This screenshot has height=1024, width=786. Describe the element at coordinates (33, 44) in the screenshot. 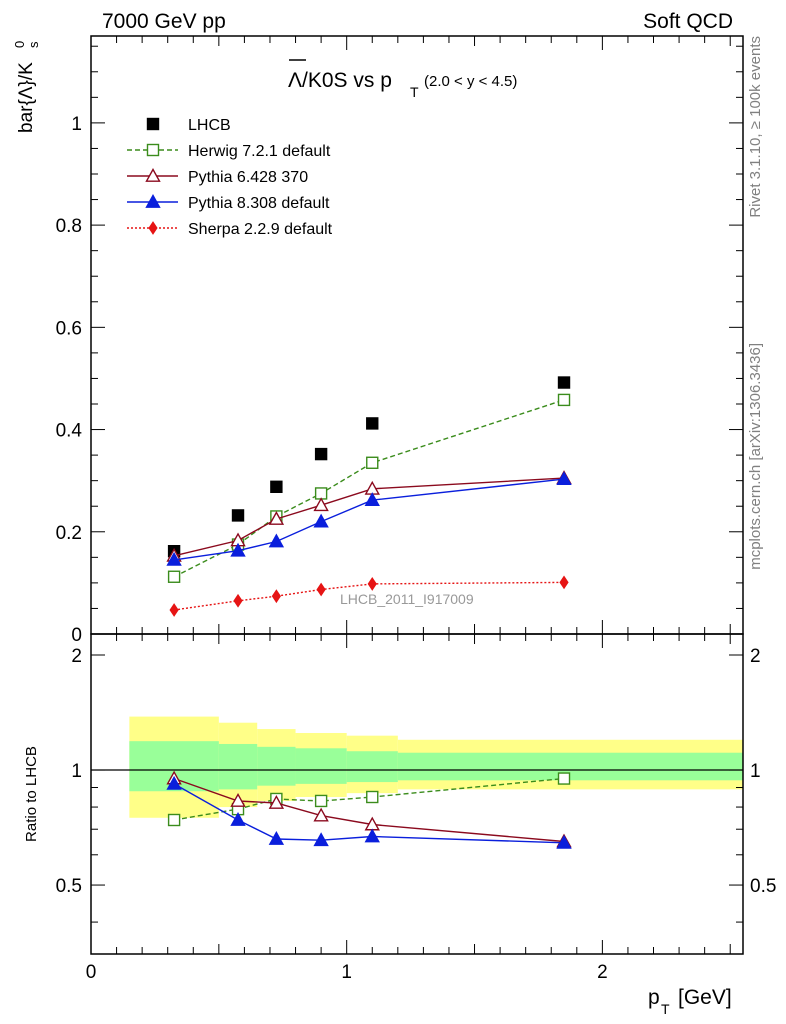

I see `main-y-label-subscript: s` at that location.